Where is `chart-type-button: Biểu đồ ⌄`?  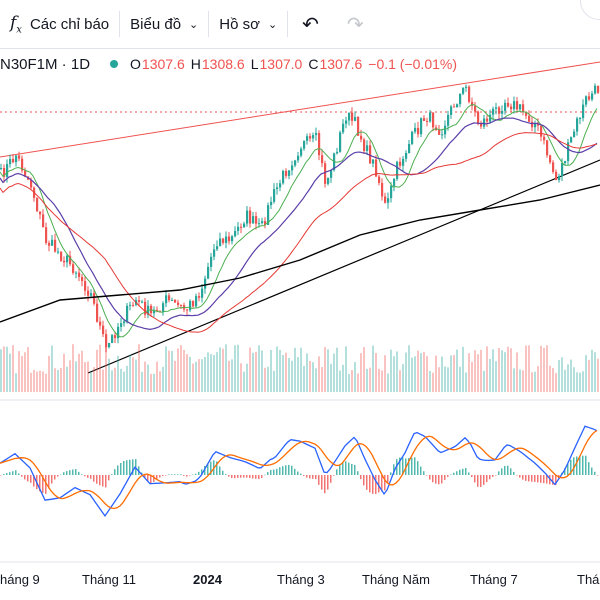
chart-type-button: Biểu đồ ⌄ is located at coordinates (164, 24).